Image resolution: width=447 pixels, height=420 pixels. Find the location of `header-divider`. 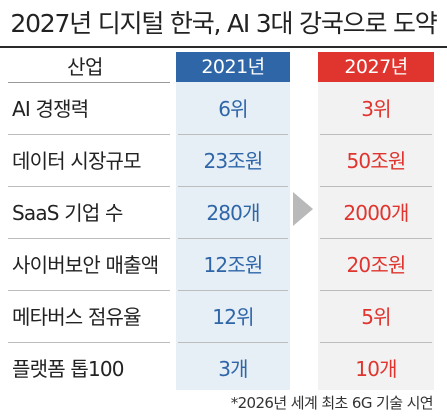

header-divider is located at coordinates (89, 82).